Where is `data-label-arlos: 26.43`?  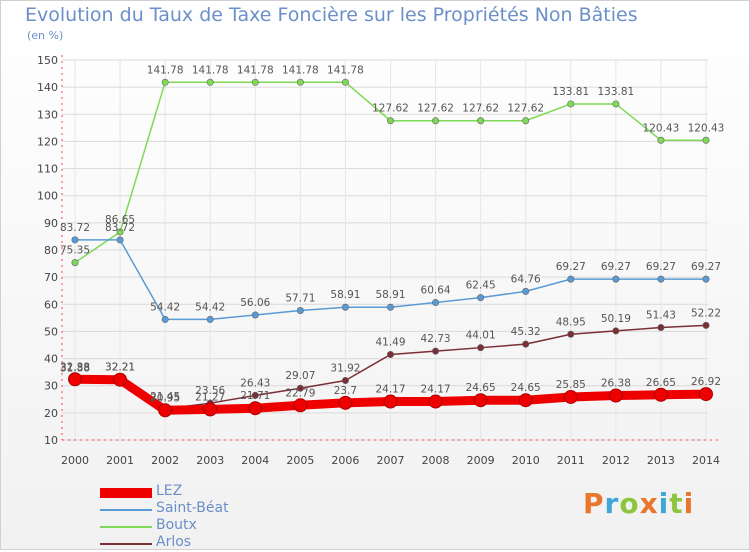
data-label-arlos: 26.43 is located at coordinates (255, 383).